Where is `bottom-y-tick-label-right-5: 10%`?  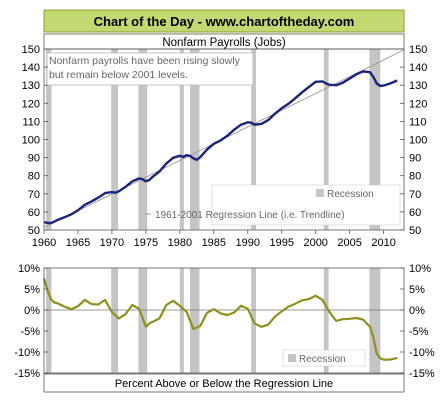 bottom-y-tick-label-right-5: 10% is located at coordinates (420, 269).